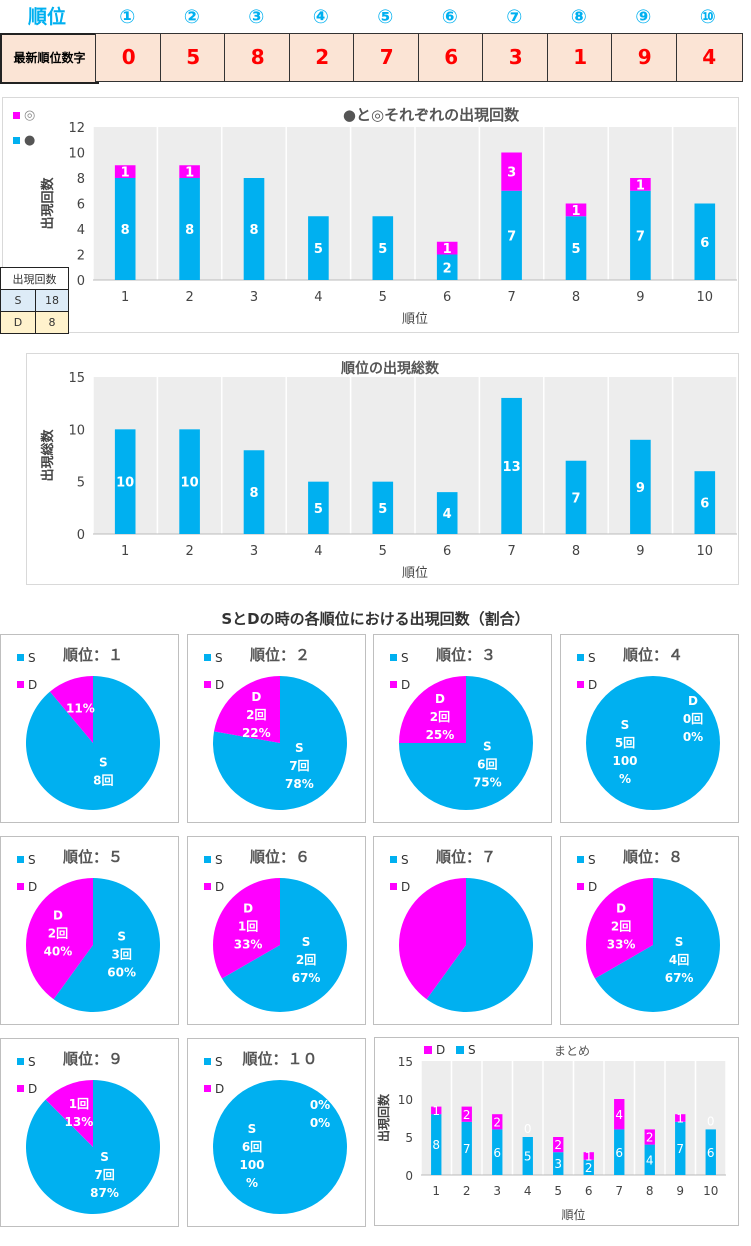  I want to click on legend-double-circle-swatch, so click(16, 115).